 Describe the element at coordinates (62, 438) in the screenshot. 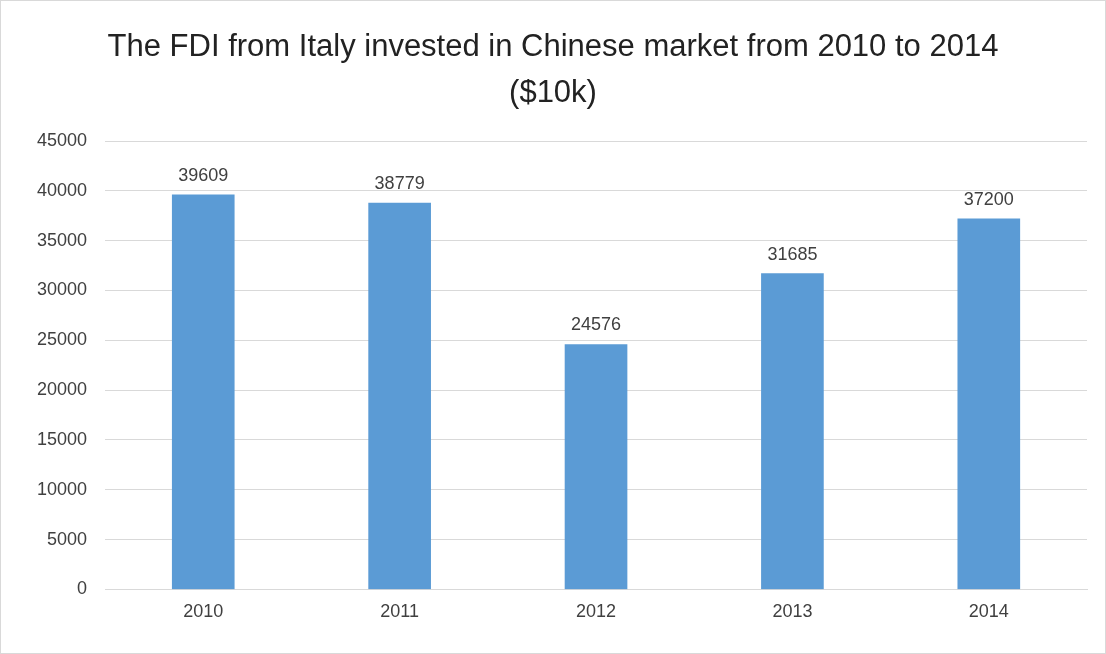

I see `y-tick-label: 15000` at that location.